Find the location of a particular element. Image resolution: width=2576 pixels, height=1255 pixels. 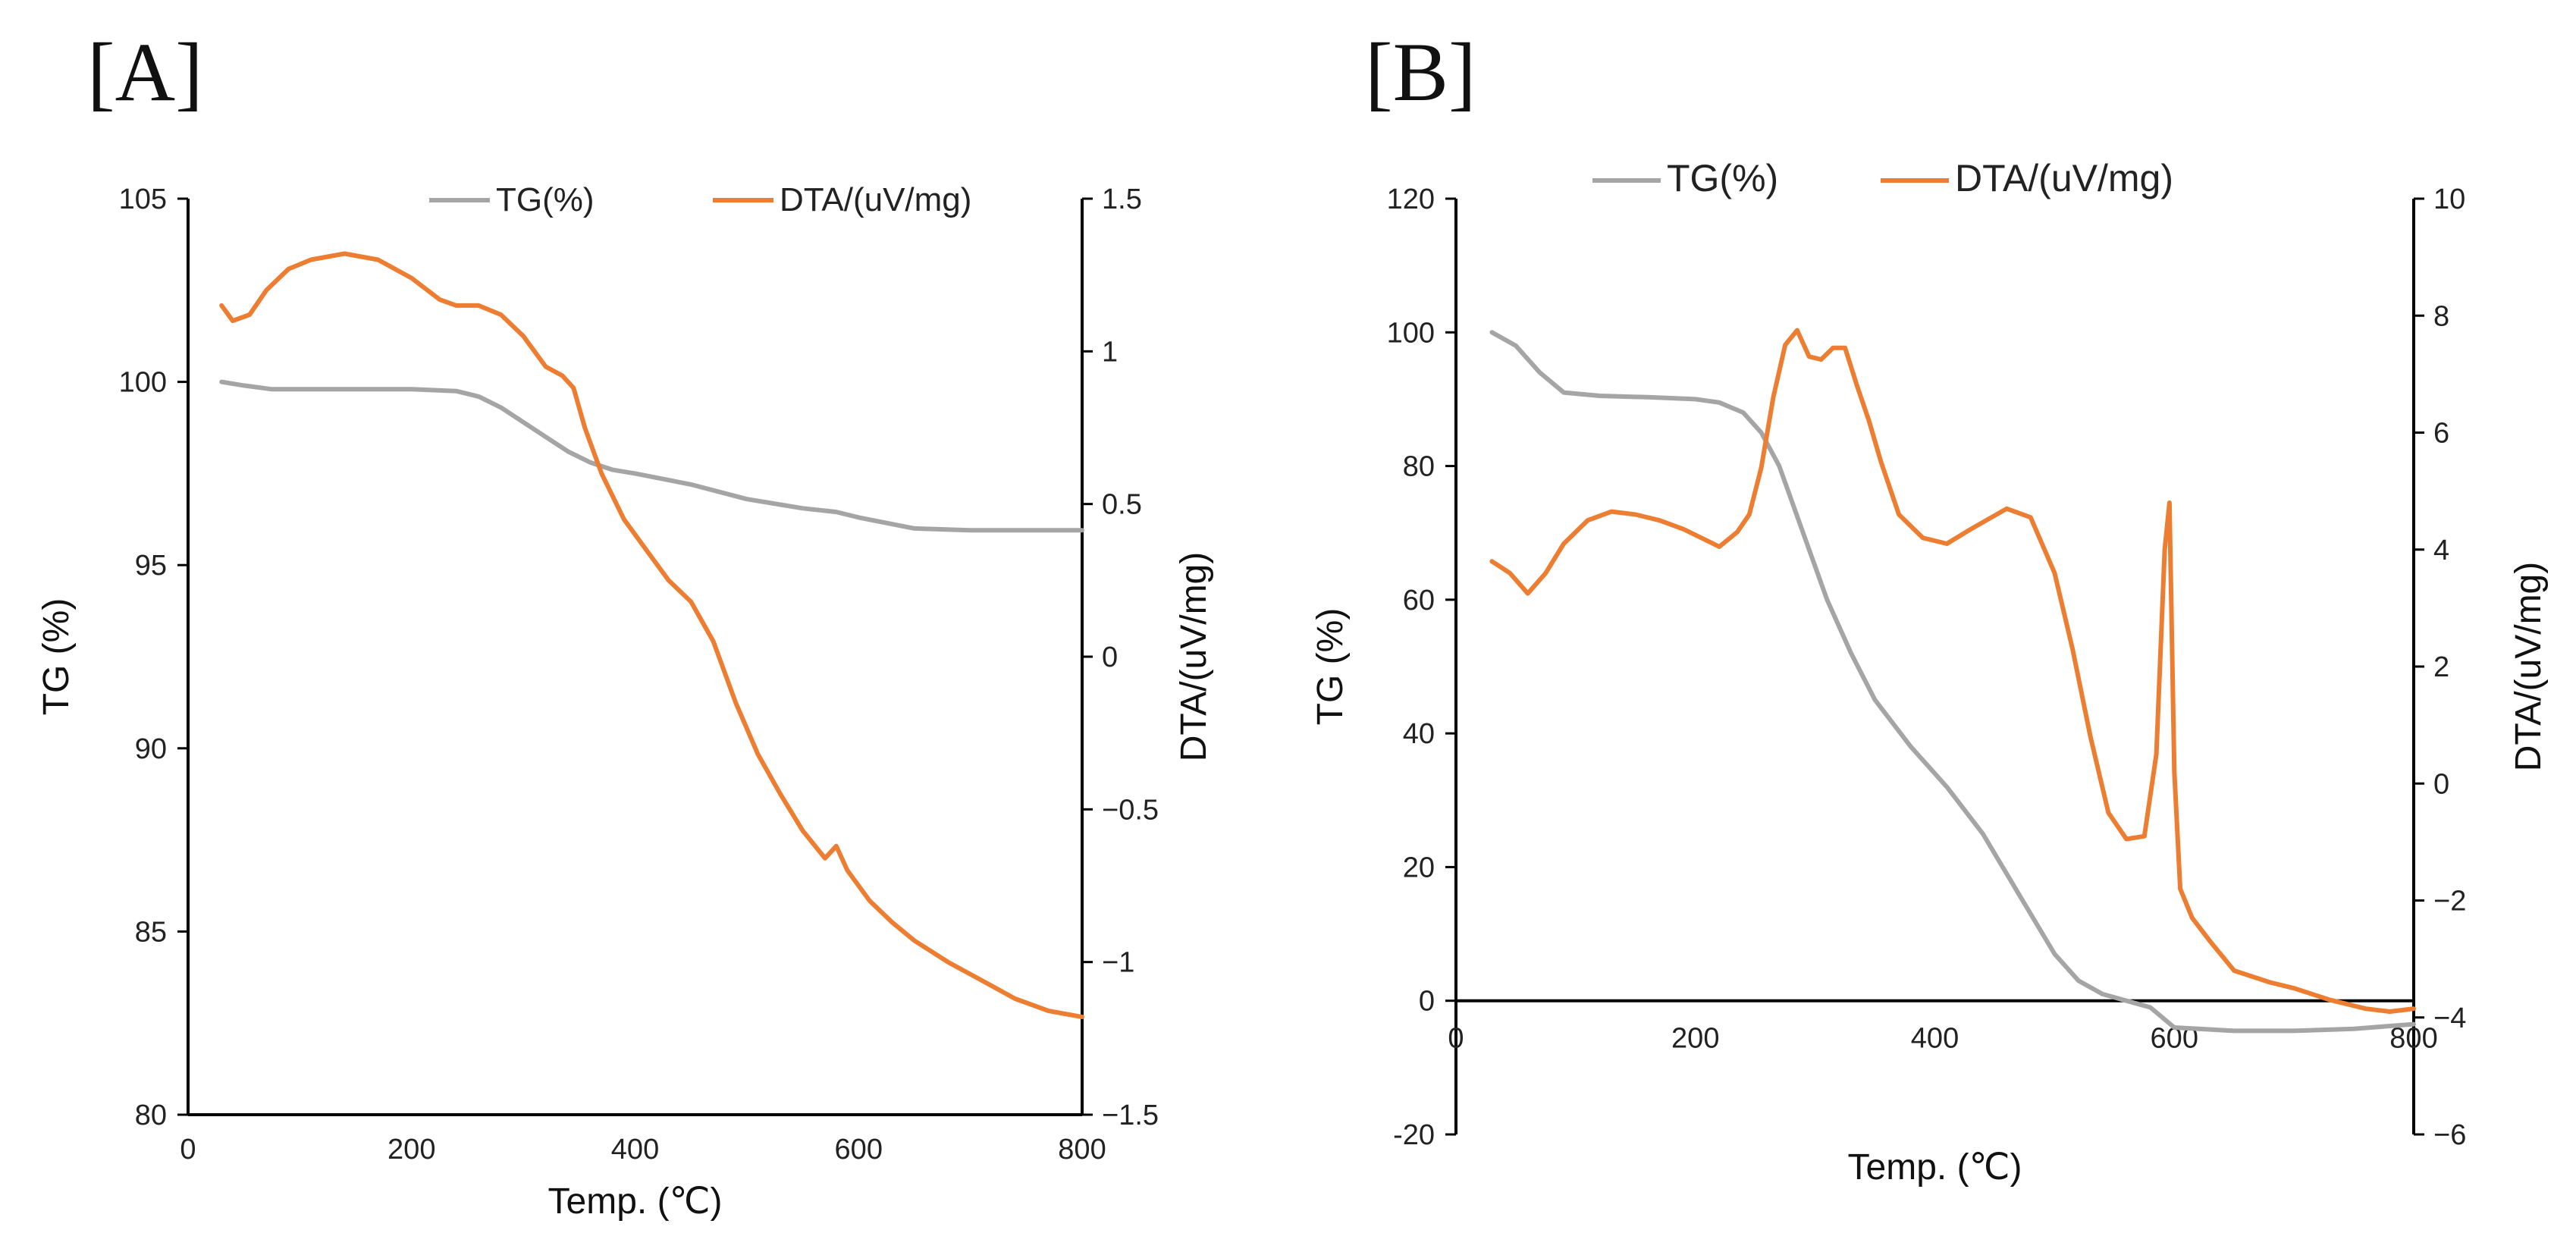

b-left-tick-label: -20 is located at coordinates (1414, 1135).